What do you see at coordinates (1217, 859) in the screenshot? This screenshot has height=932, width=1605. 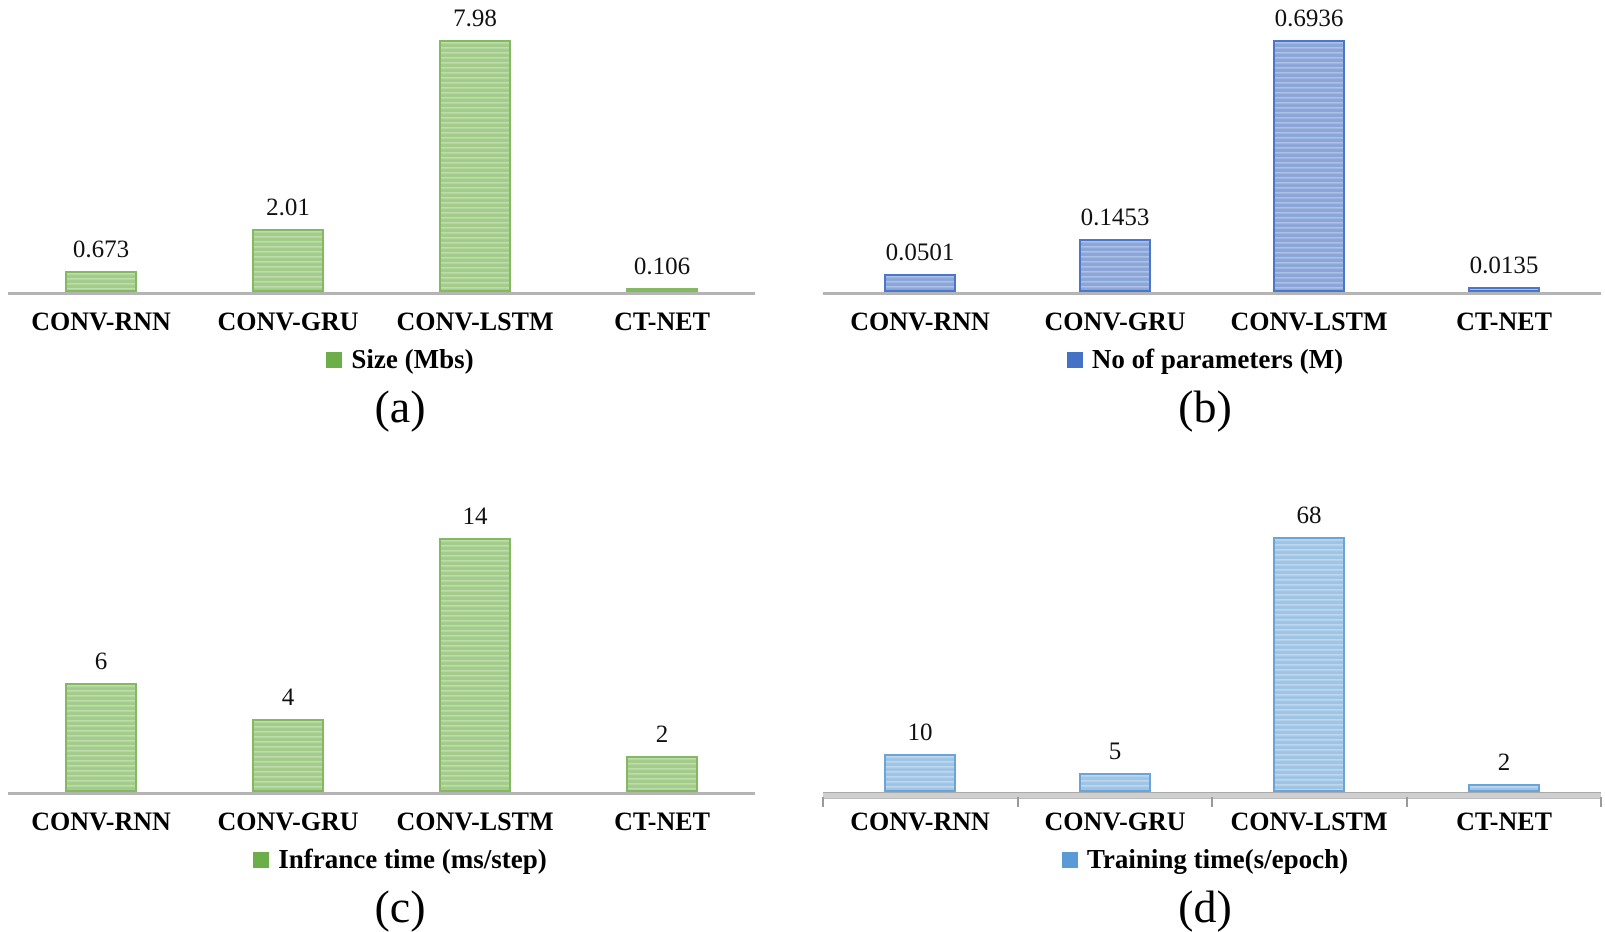 I see `legend-label: Training time(s/epoch)` at bounding box center [1217, 859].